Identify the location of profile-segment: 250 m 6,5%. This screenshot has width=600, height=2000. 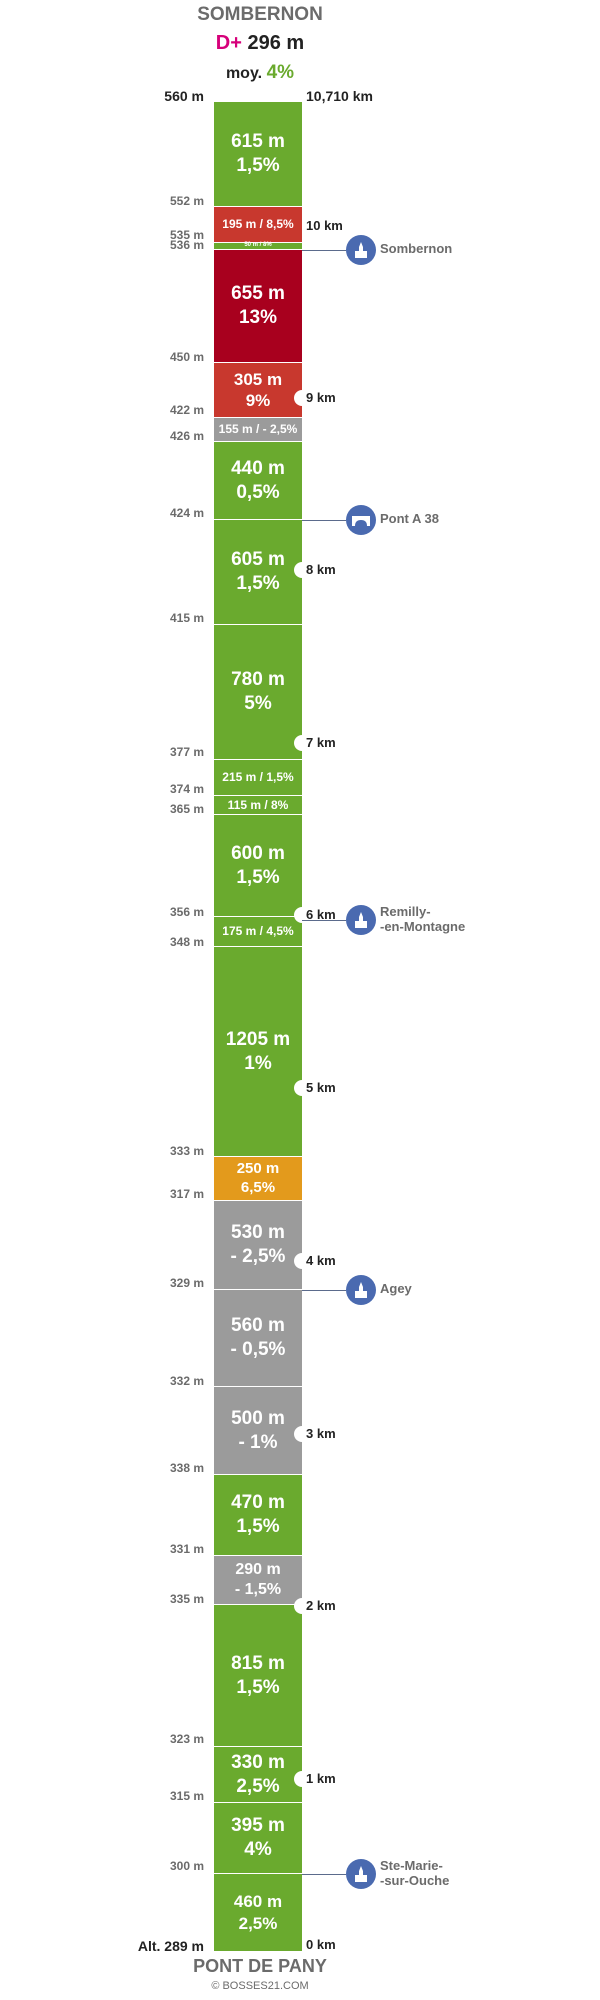
(258, 1179).